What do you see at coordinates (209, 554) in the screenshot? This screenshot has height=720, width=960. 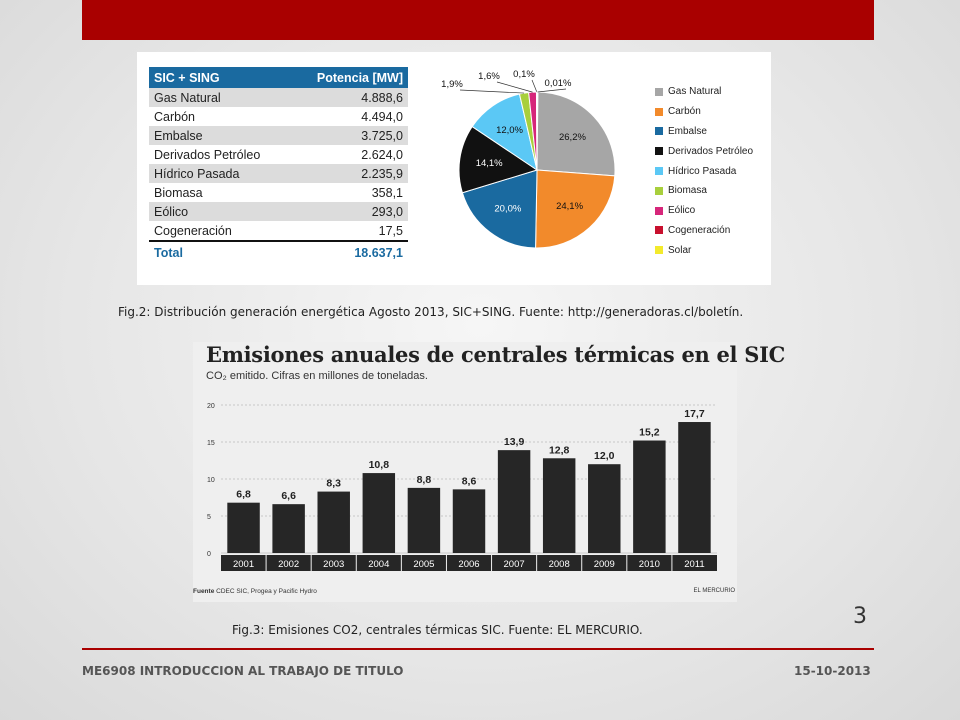 I see `y-tick-label: 0` at bounding box center [209, 554].